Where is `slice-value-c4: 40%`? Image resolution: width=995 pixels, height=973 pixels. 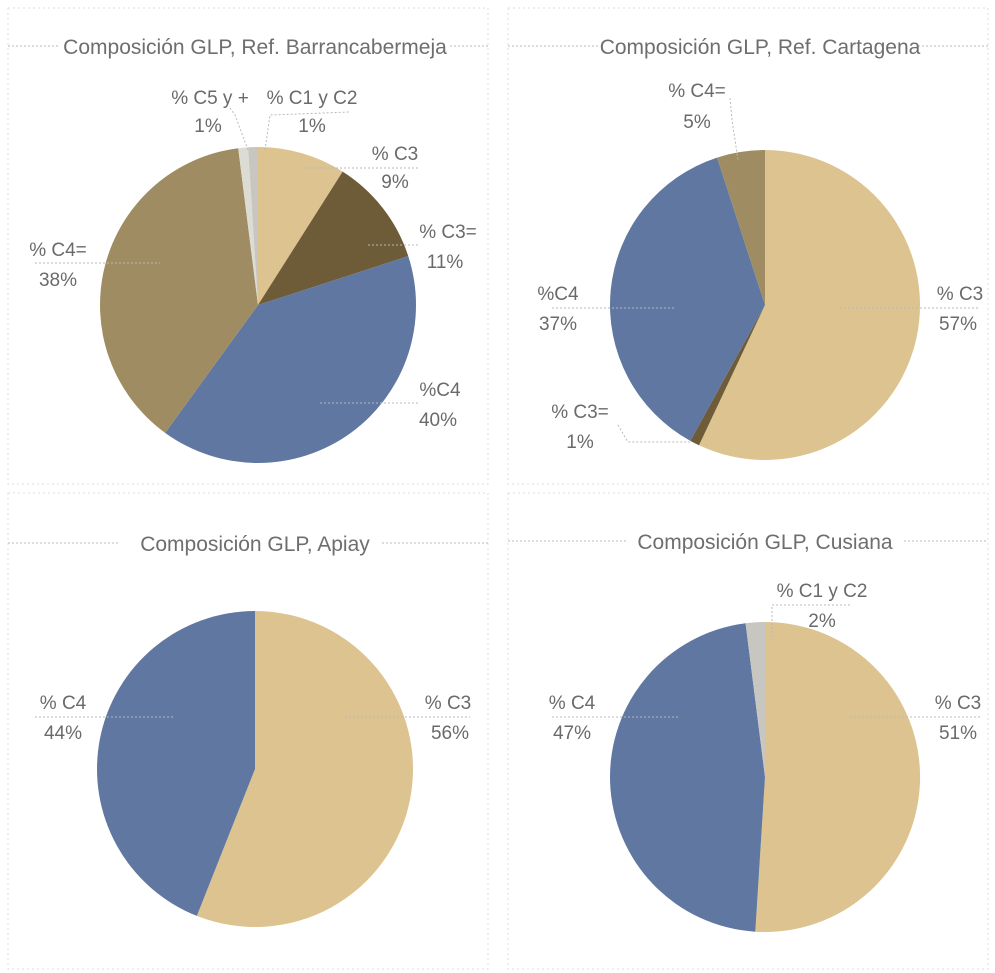 slice-value-c4: 40% is located at coordinates (438, 420).